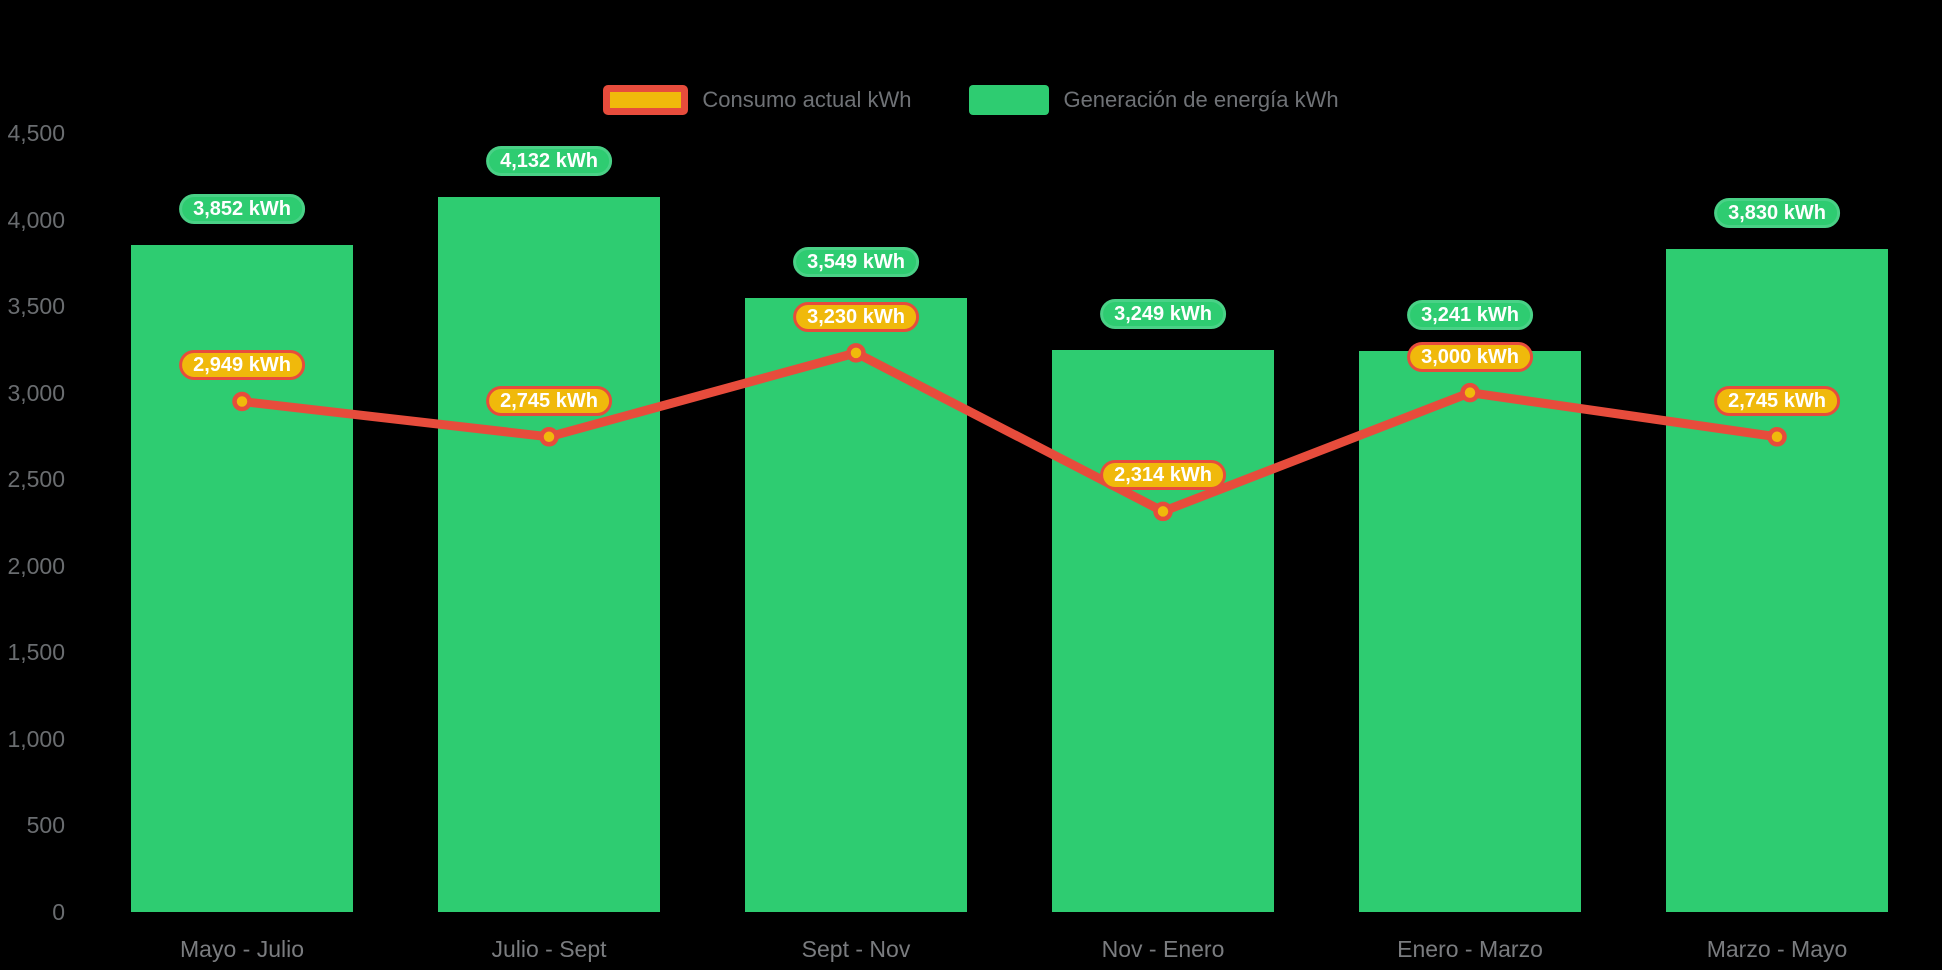  I want to click on y-axis-tick: 4,500, so click(36, 133).